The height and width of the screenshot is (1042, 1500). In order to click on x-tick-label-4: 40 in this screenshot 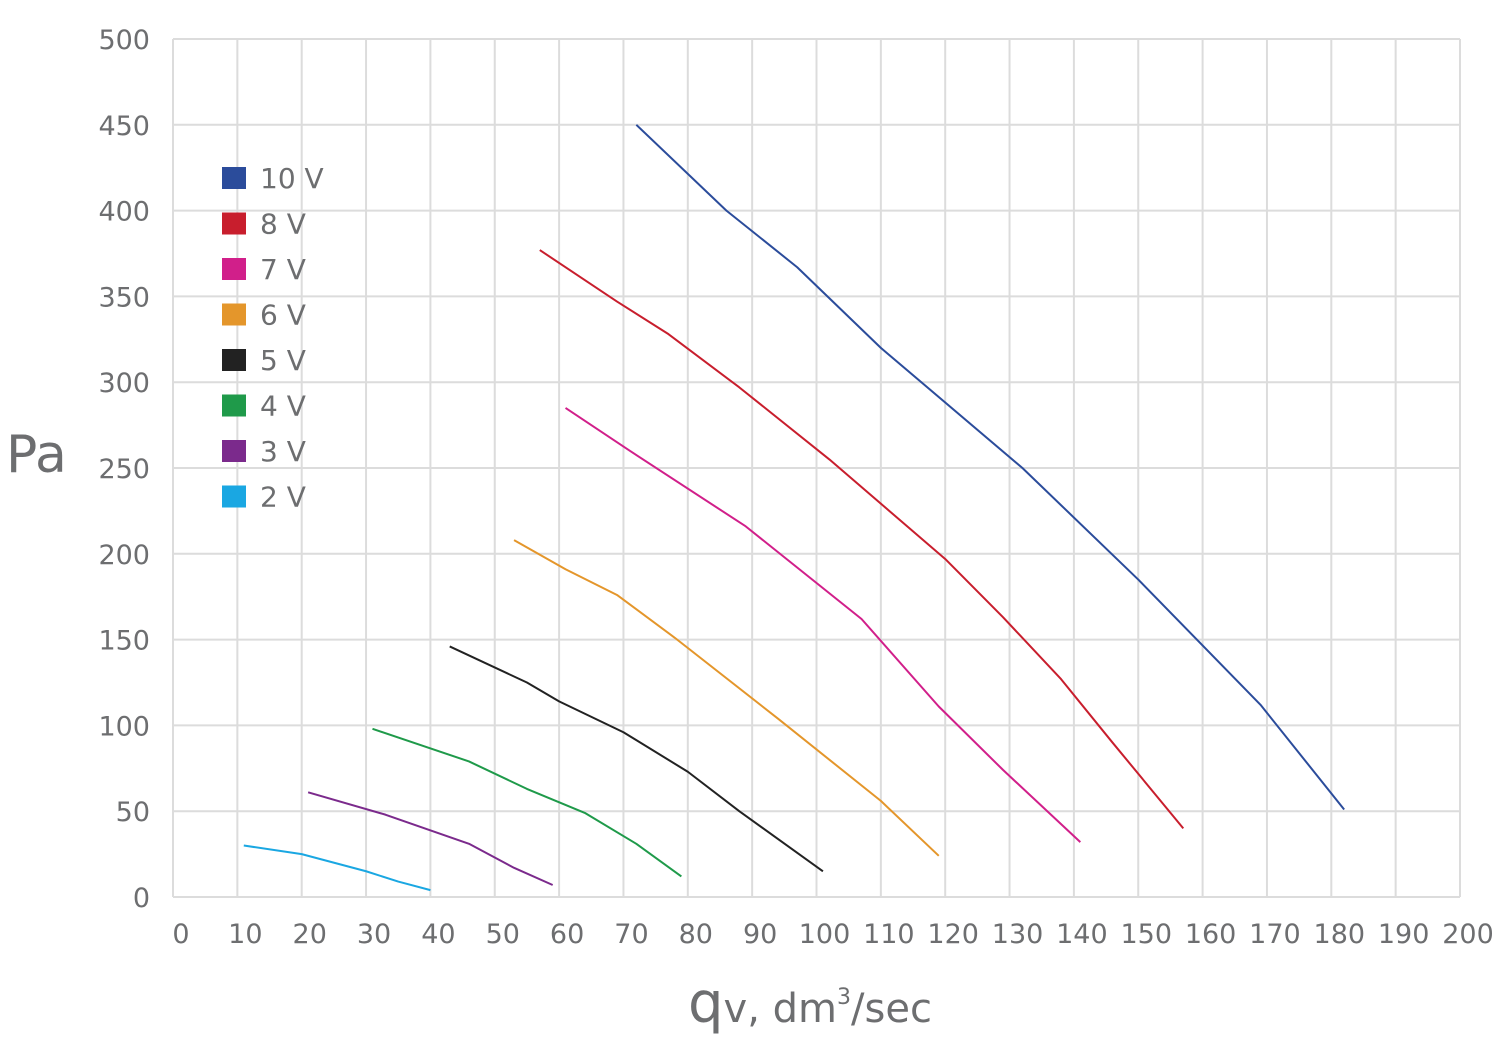, I will do `click(438, 934)`.